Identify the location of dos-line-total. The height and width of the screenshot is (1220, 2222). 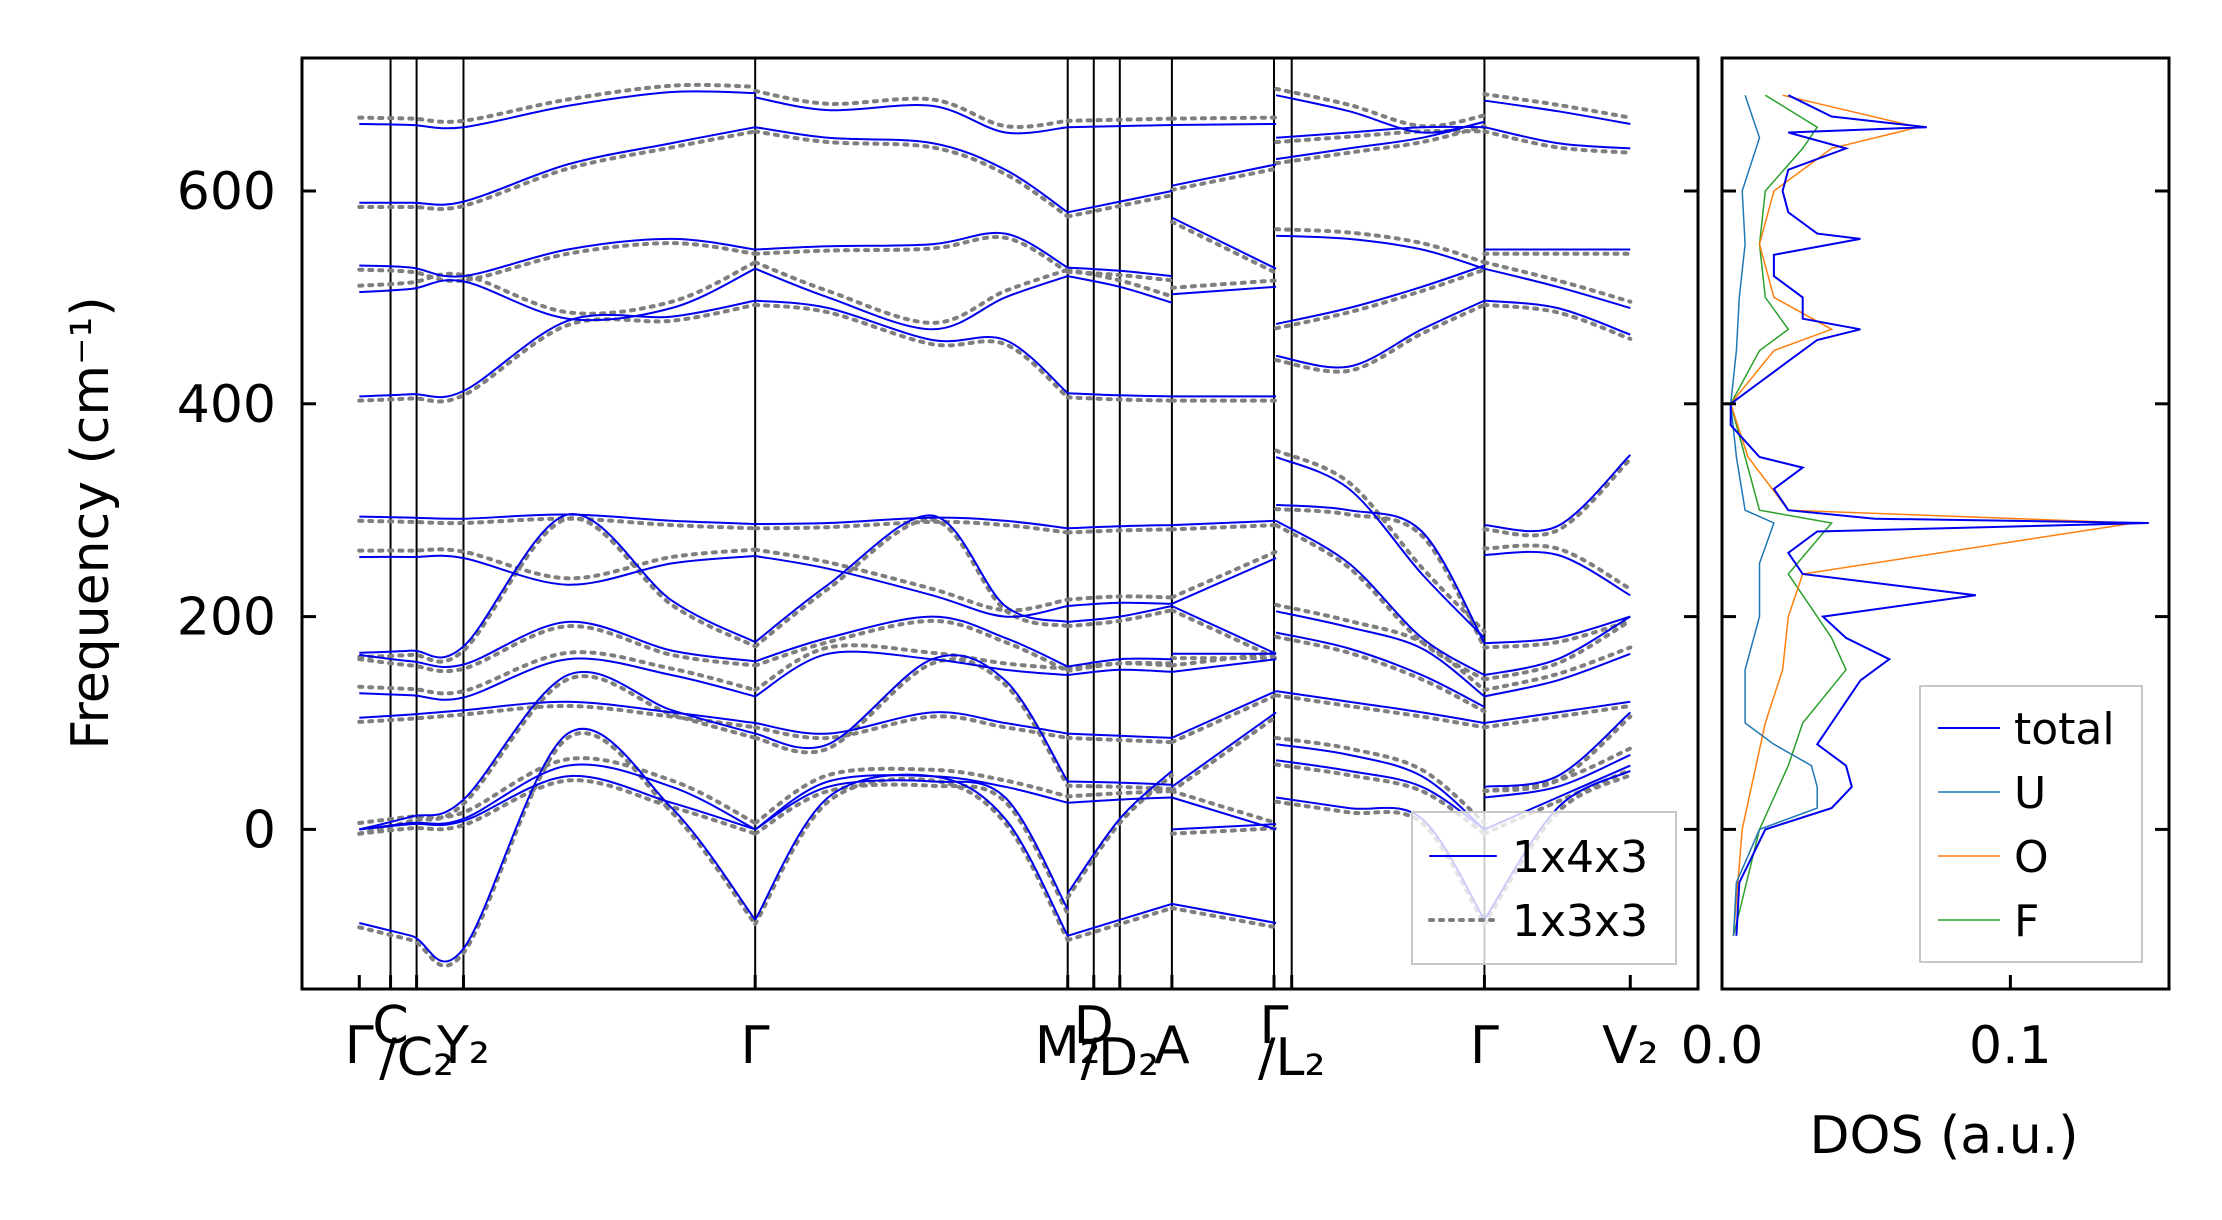
(1939, 515).